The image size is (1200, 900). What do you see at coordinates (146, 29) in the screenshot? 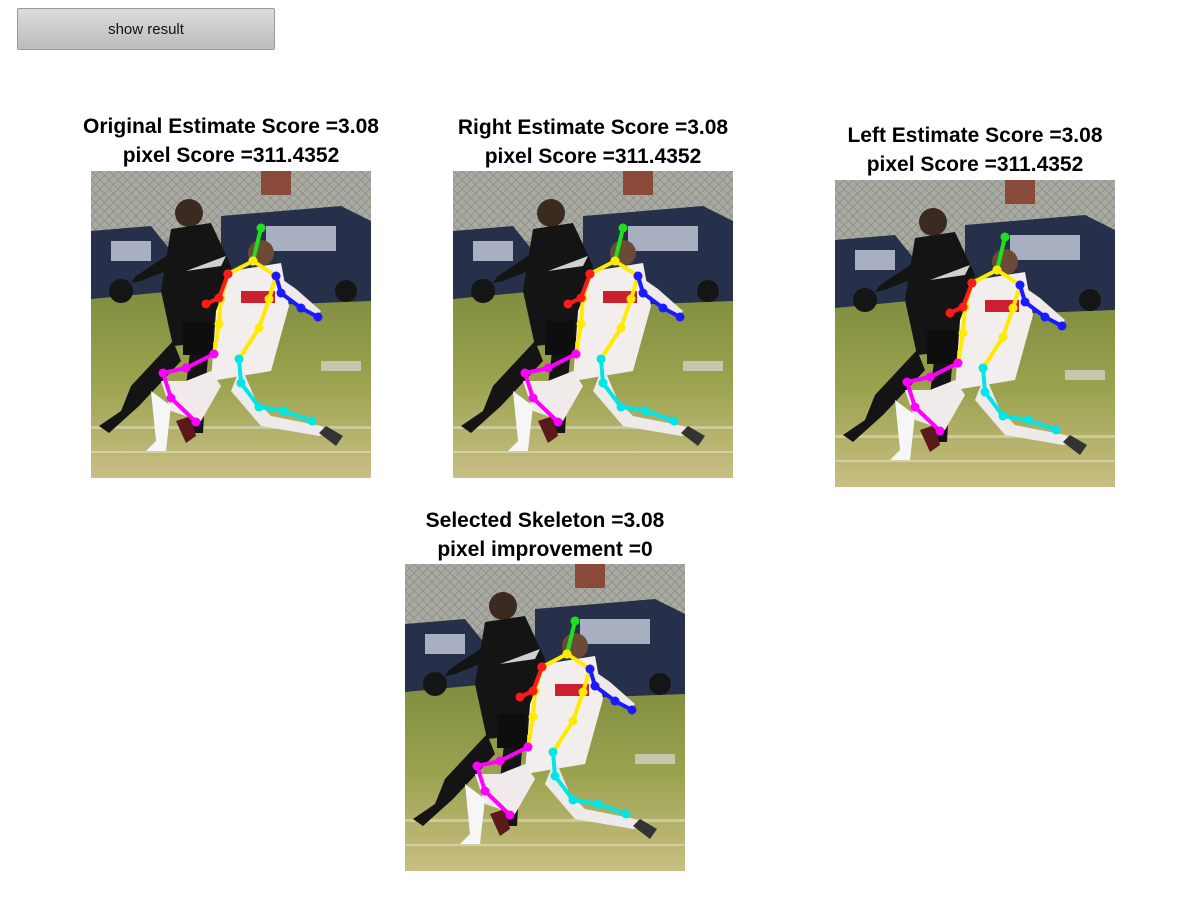
I see `show-result-button: show result` at bounding box center [146, 29].